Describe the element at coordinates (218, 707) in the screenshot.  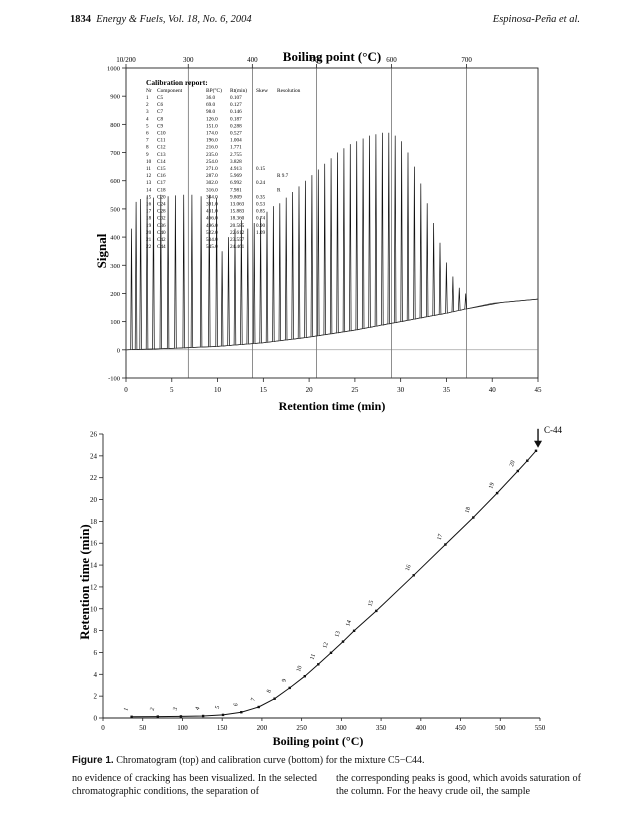
I see `point-number-label: 5` at that location.